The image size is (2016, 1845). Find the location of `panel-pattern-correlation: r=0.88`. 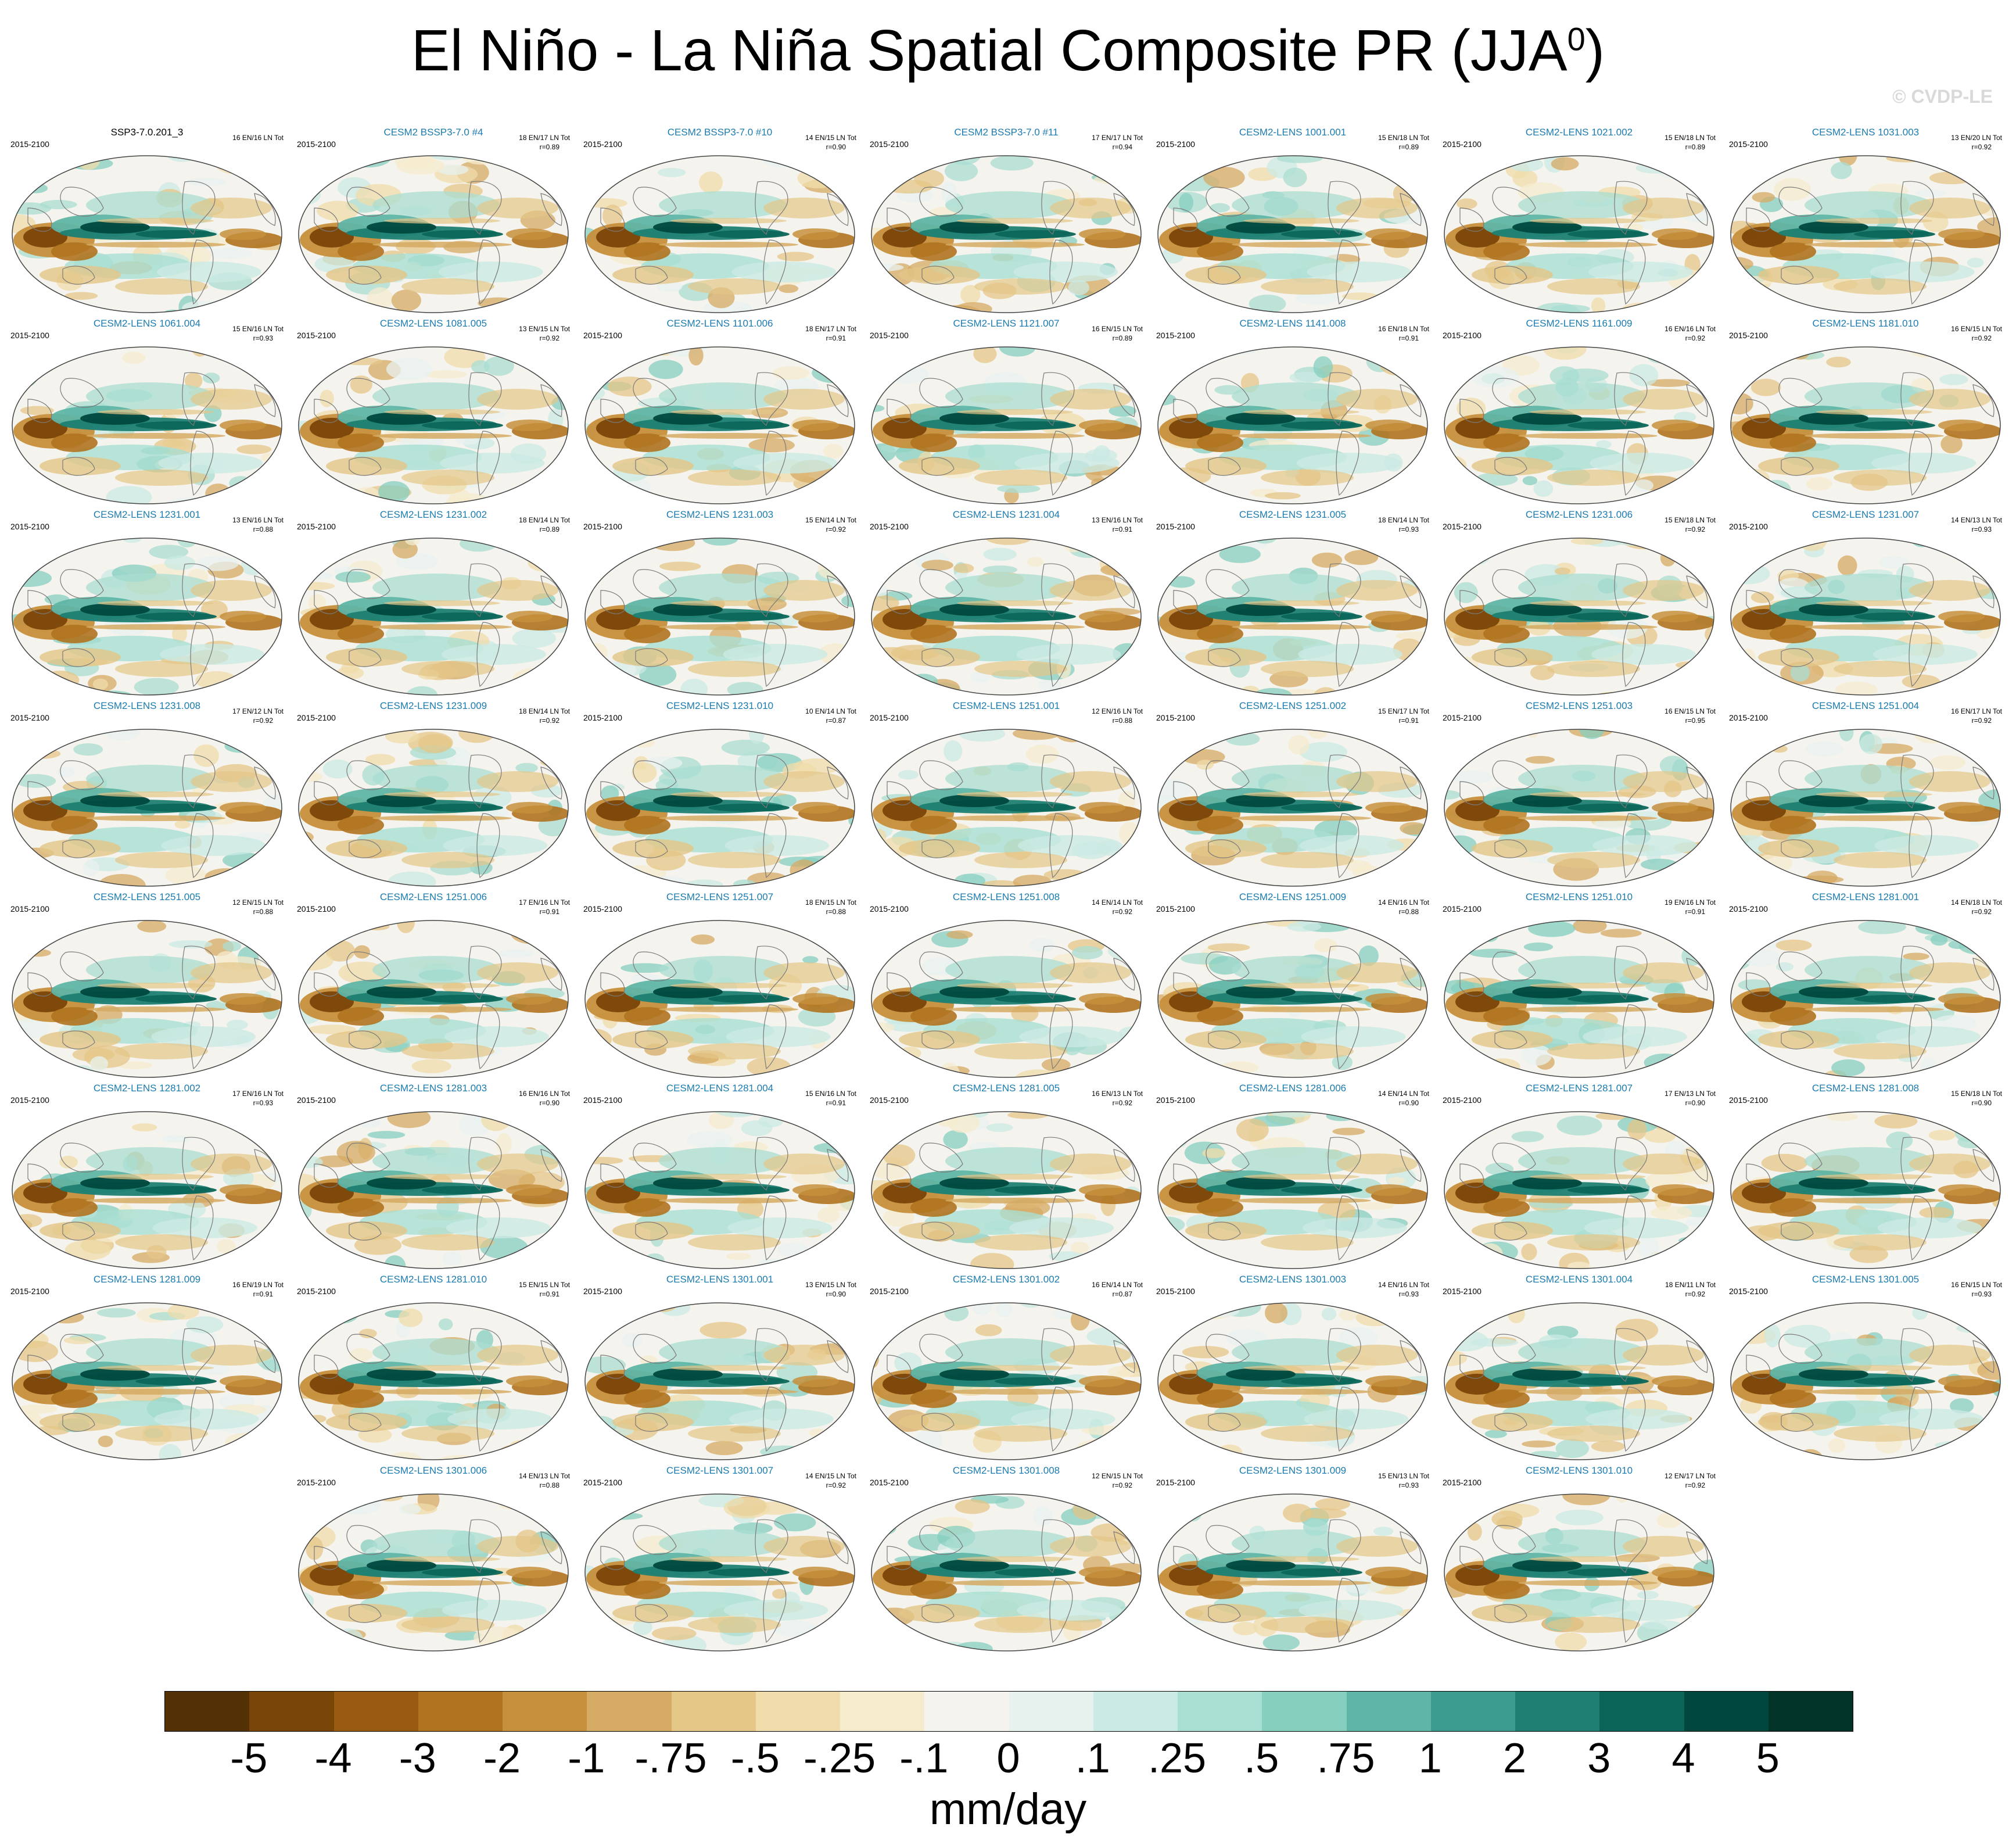

panel-pattern-correlation: r=0.88 is located at coordinates (263, 912).